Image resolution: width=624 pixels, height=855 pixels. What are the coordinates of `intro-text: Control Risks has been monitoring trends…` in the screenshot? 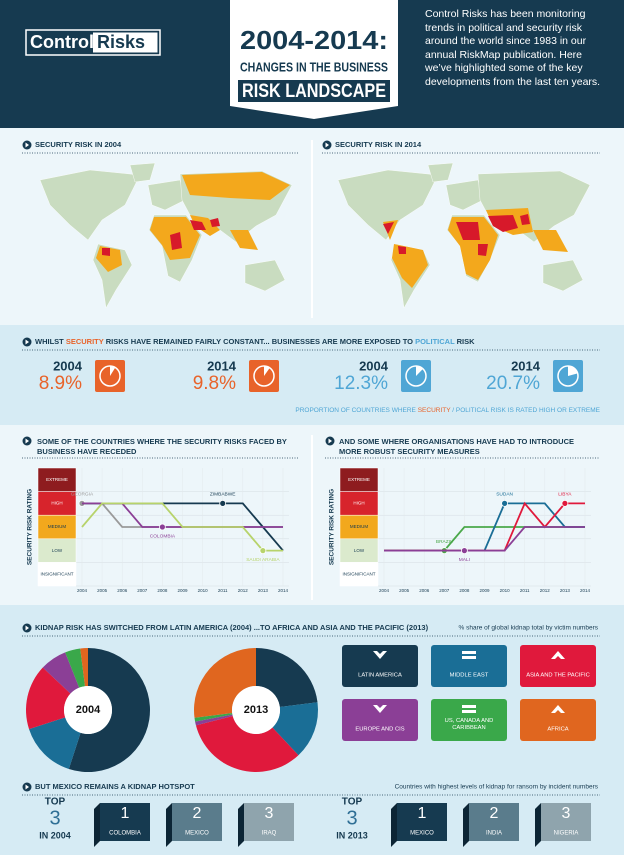 It's located at (513, 48).